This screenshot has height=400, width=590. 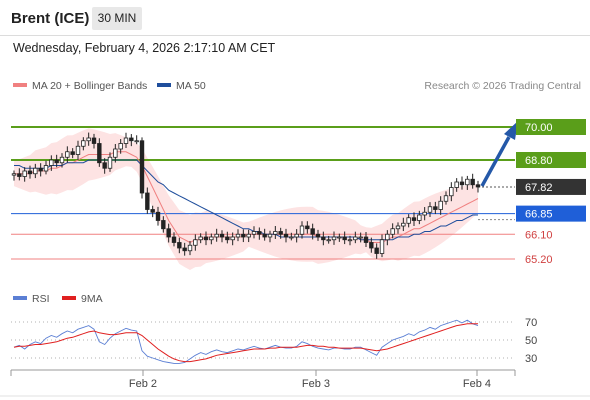 What do you see at coordinates (539, 215) in the screenshot?
I see `price-label-66-85: 66.85` at bounding box center [539, 215].